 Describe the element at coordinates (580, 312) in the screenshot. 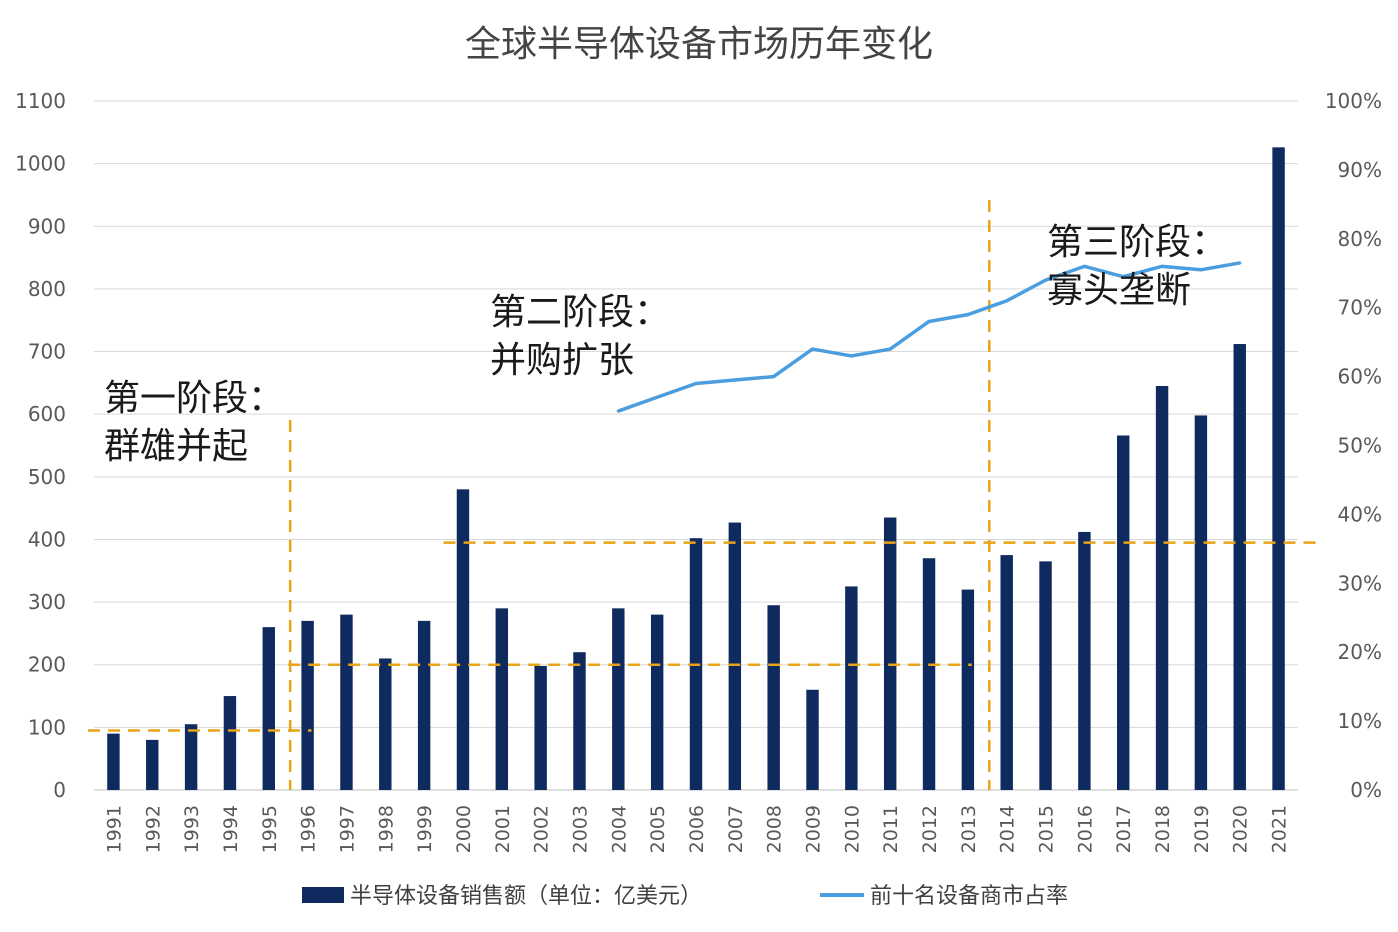

I see `annotation-stage-2-line-1: 第二阶段：` at that location.